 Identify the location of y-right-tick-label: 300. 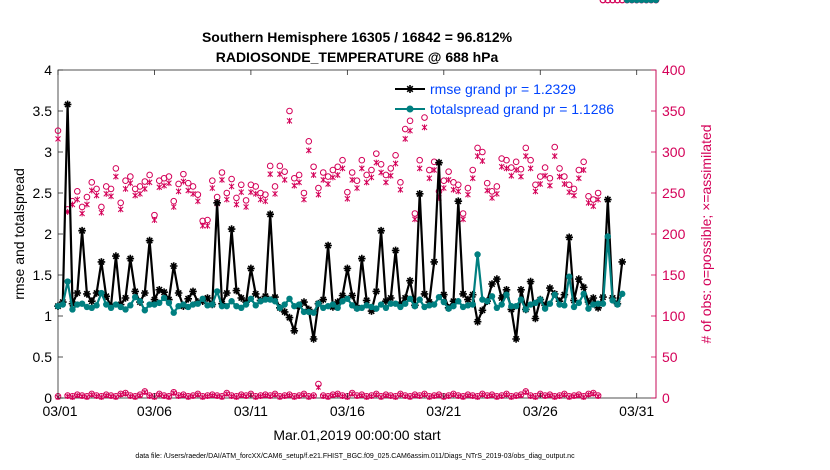
(674, 152).